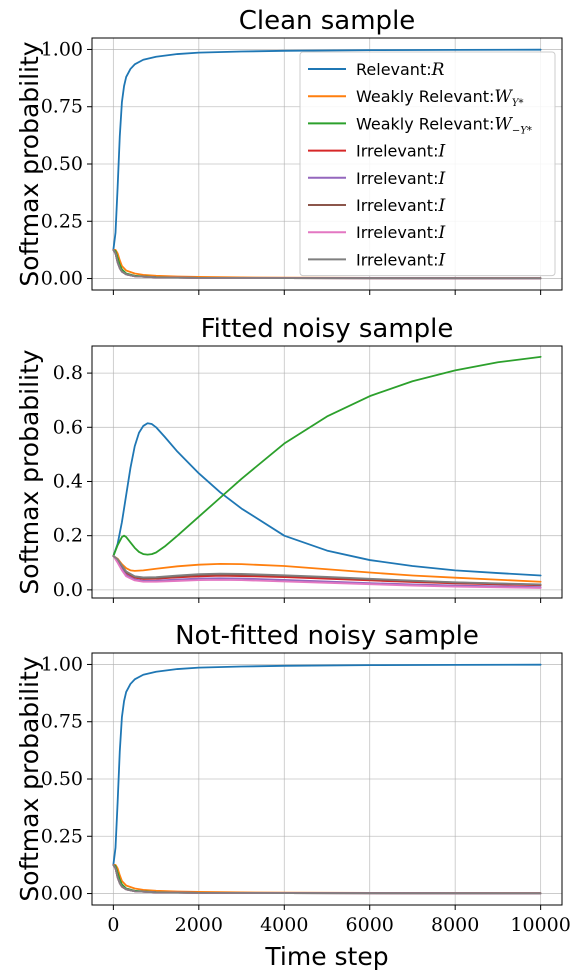  Describe the element at coordinates (327, 21) in the screenshot. I see `panel-title: Clean sample` at that location.